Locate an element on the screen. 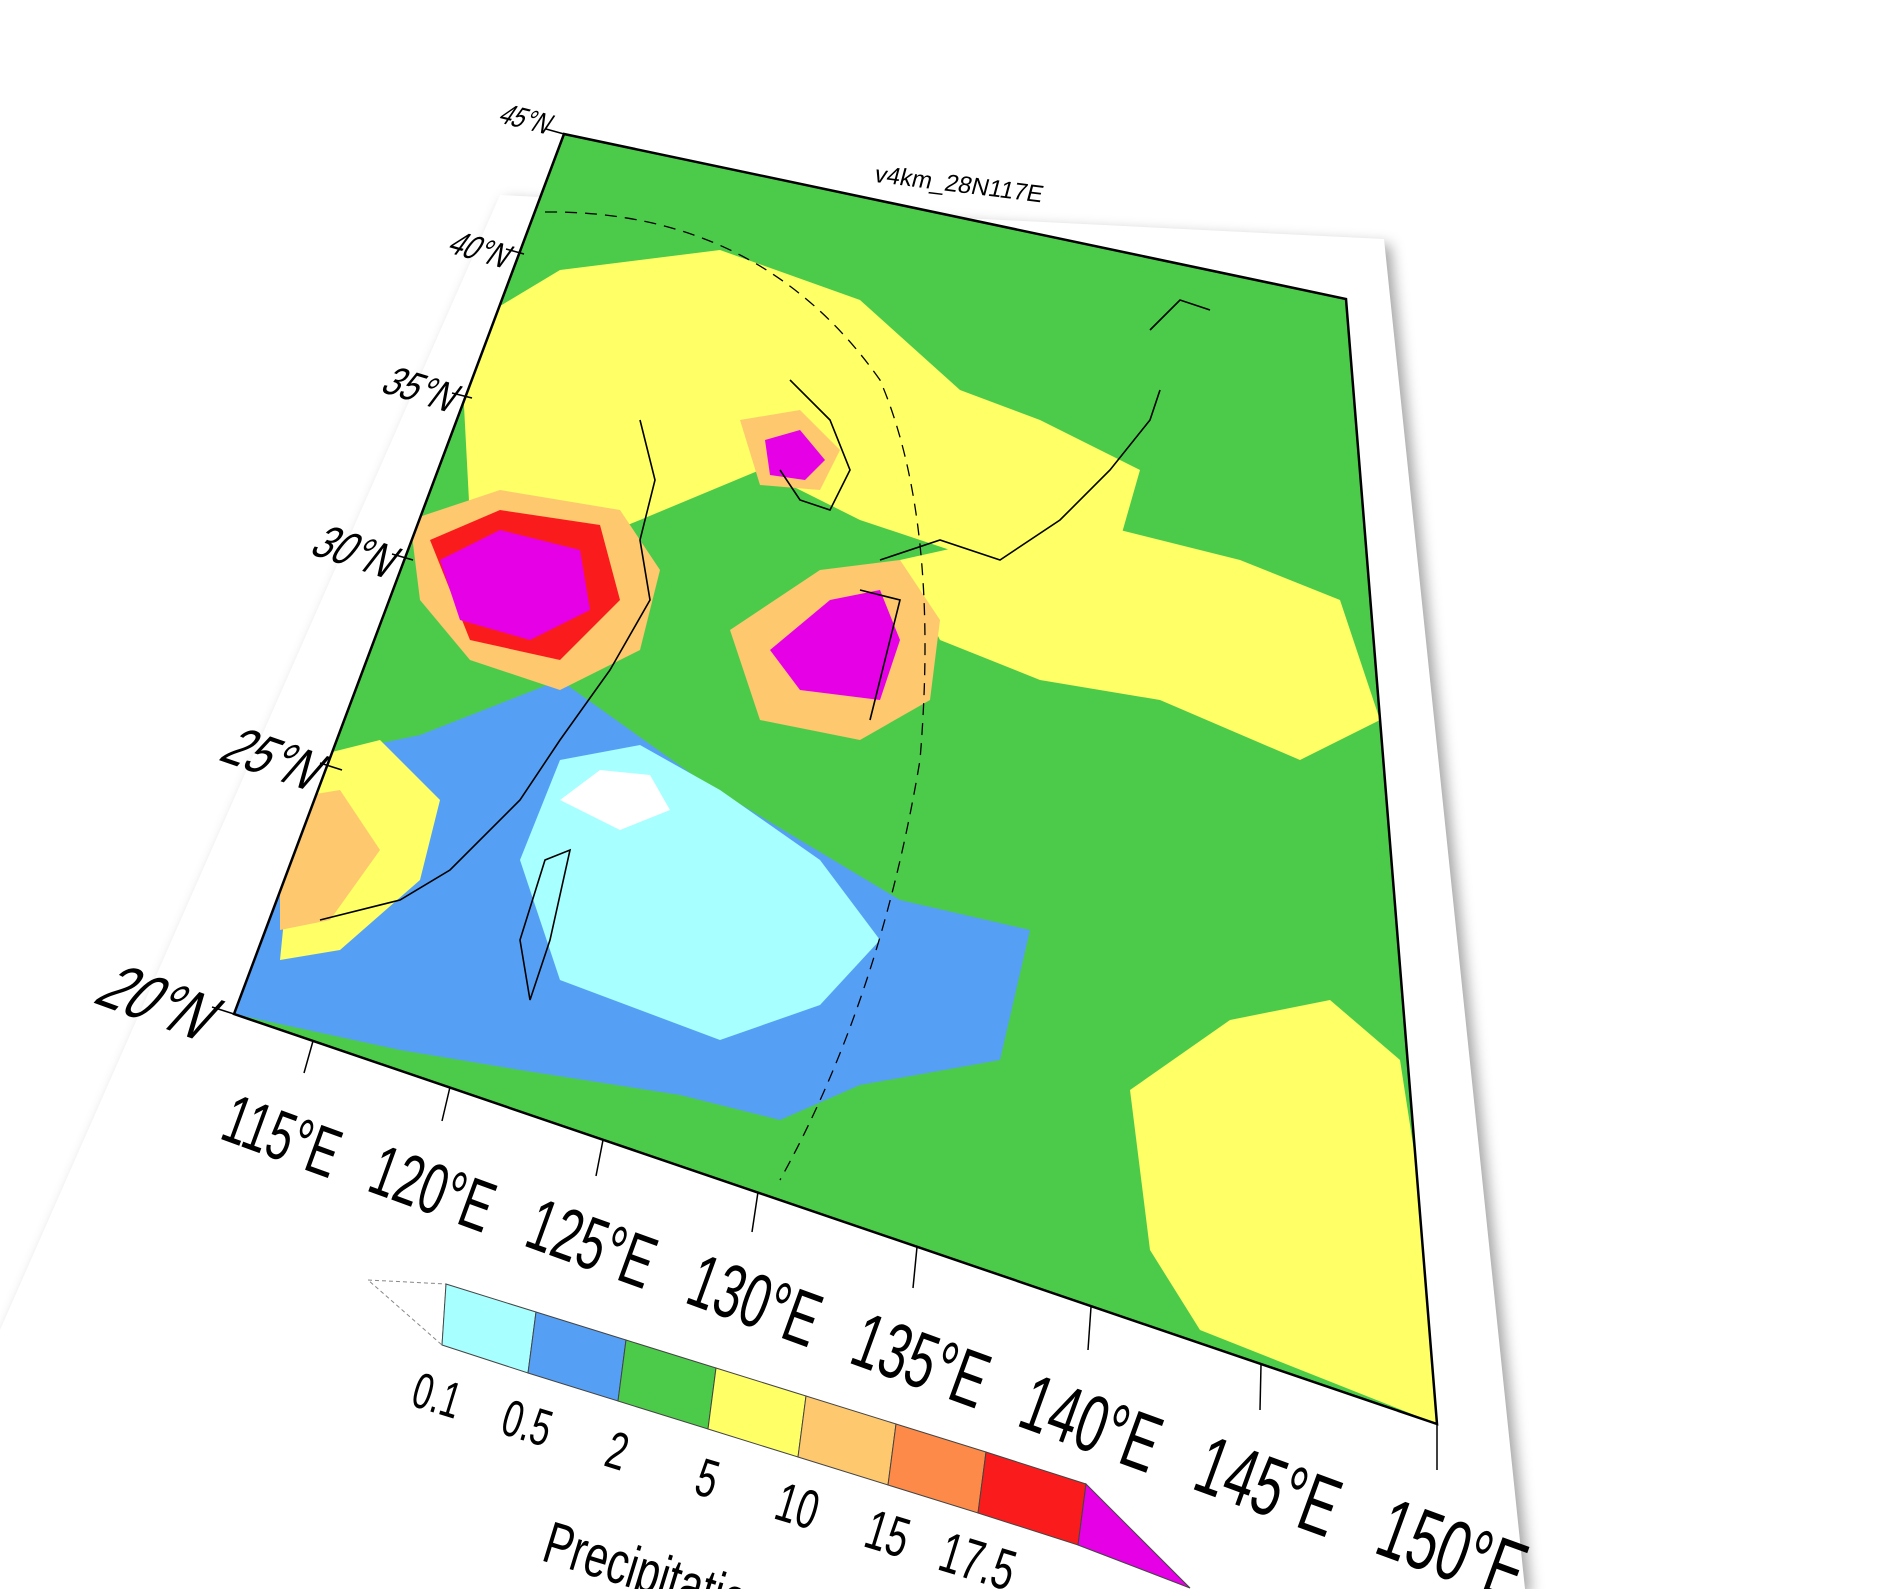 This screenshot has height=1589, width=1877. domain-boundary is located at coordinates (735, 696).